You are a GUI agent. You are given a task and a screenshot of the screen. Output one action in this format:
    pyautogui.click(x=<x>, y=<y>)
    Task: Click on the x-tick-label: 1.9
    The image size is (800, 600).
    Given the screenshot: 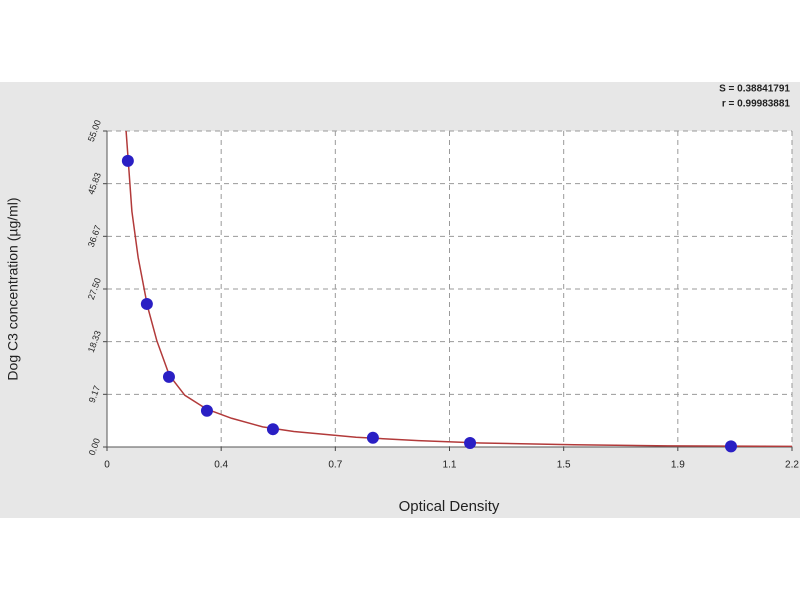 What is the action you would take?
    pyautogui.click(x=678, y=465)
    